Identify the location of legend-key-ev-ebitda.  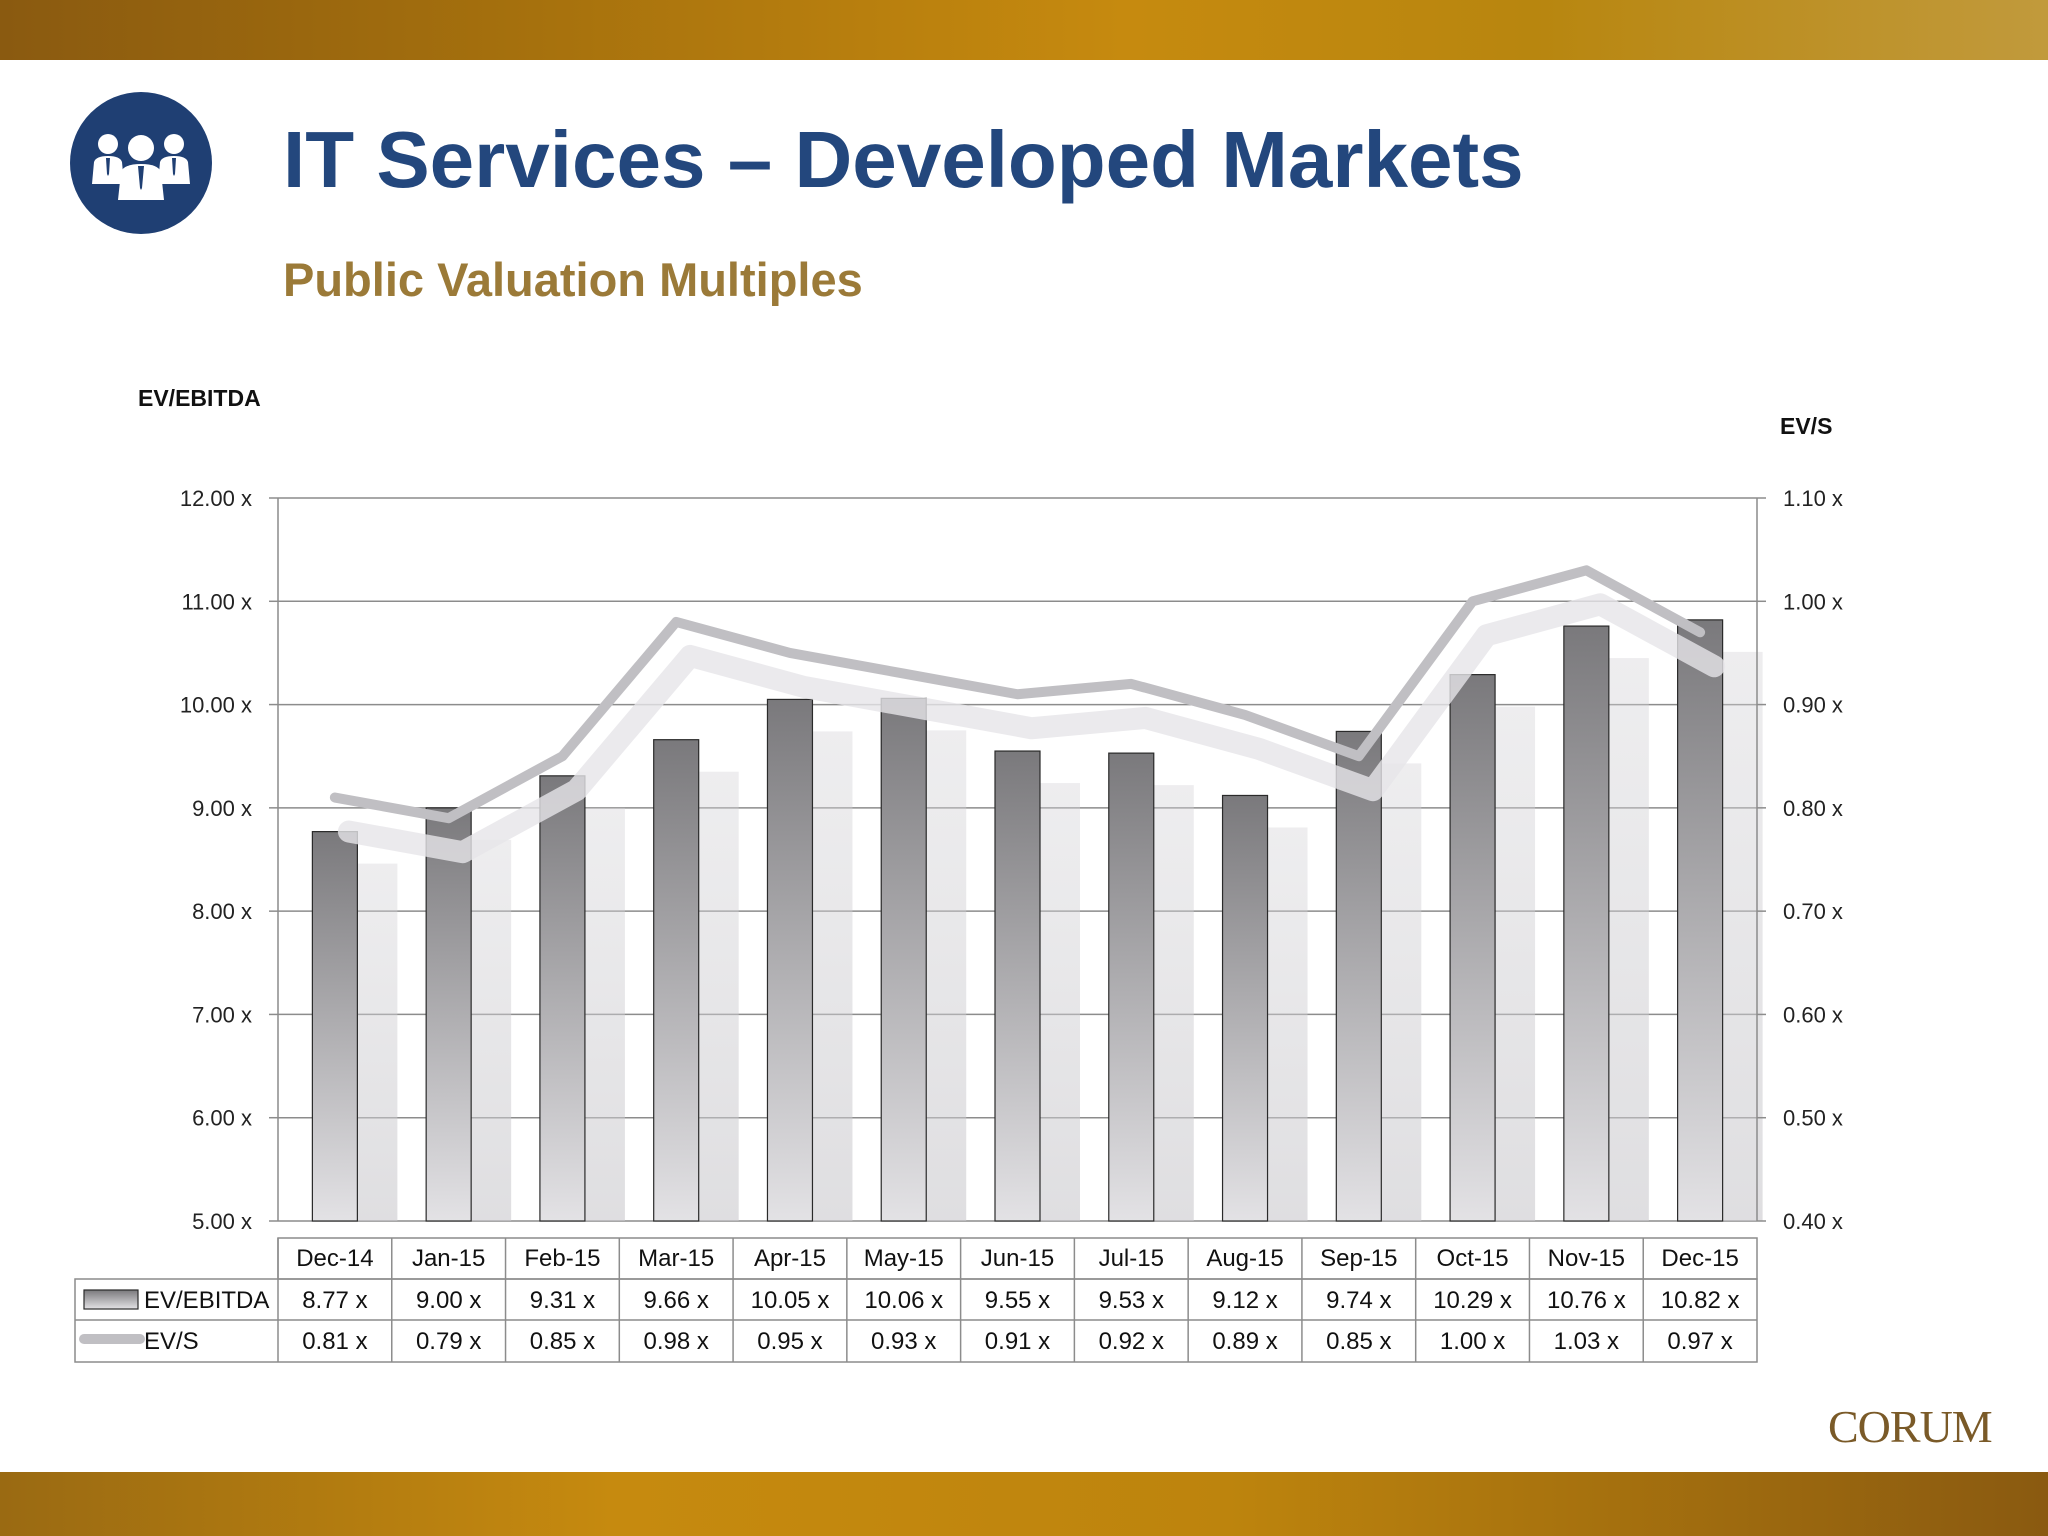
(111, 1299).